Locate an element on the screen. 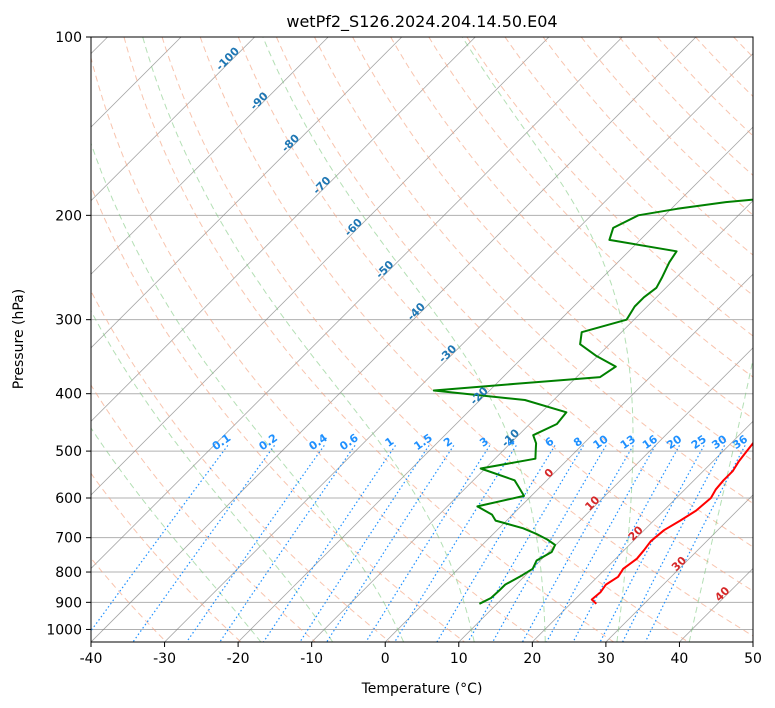 This screenshot has width=775, height=708. mixing-ratio-label: 8 is located at coordinates (578, 442).